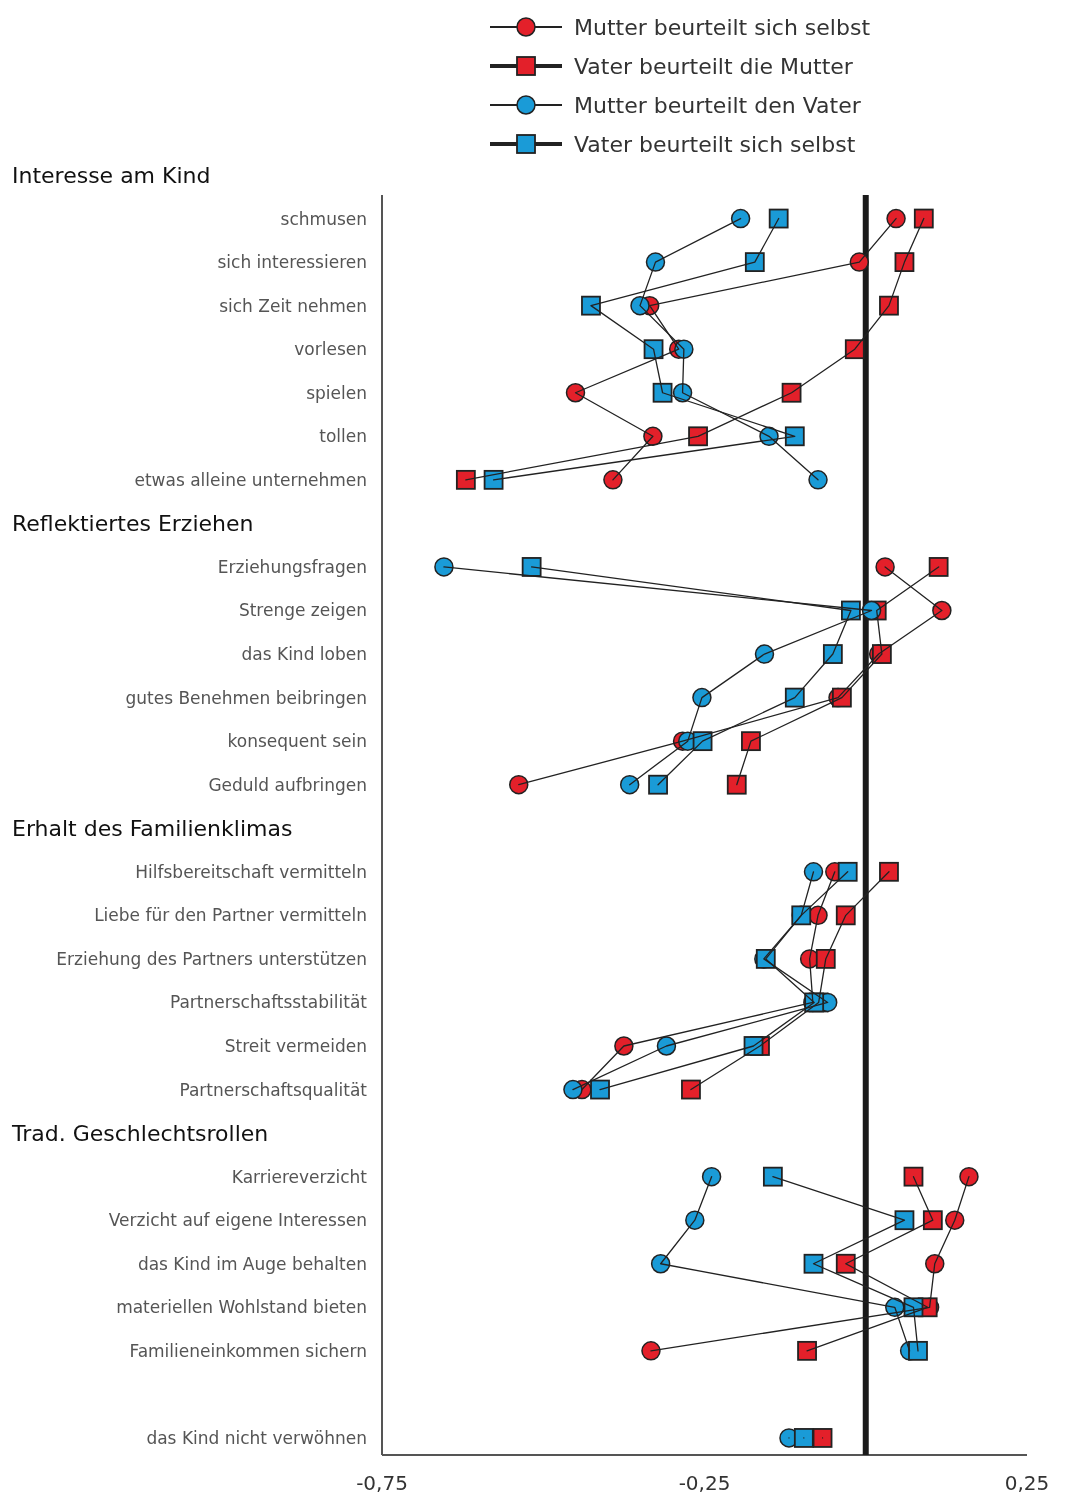 This screenshot has height=1502, width=1067. I want to click on legend-label: Mutter beurteilt den Vater, so click(718, 105).